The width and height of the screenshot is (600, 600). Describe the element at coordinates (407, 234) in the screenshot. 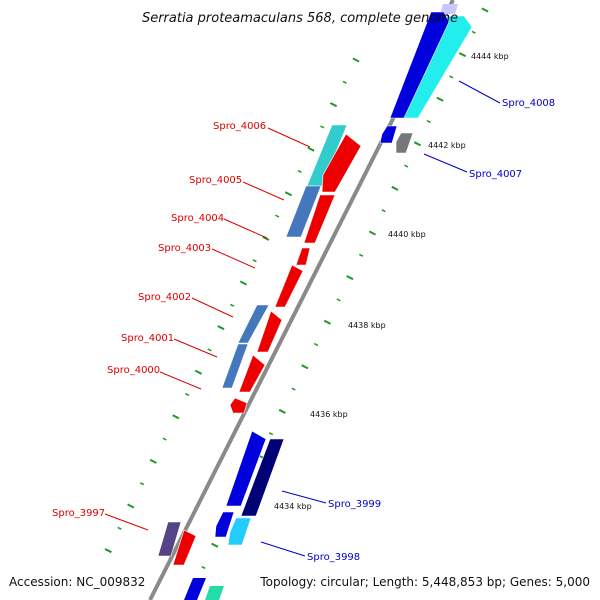

I see `tick-label: 4440 kbp` at that location.